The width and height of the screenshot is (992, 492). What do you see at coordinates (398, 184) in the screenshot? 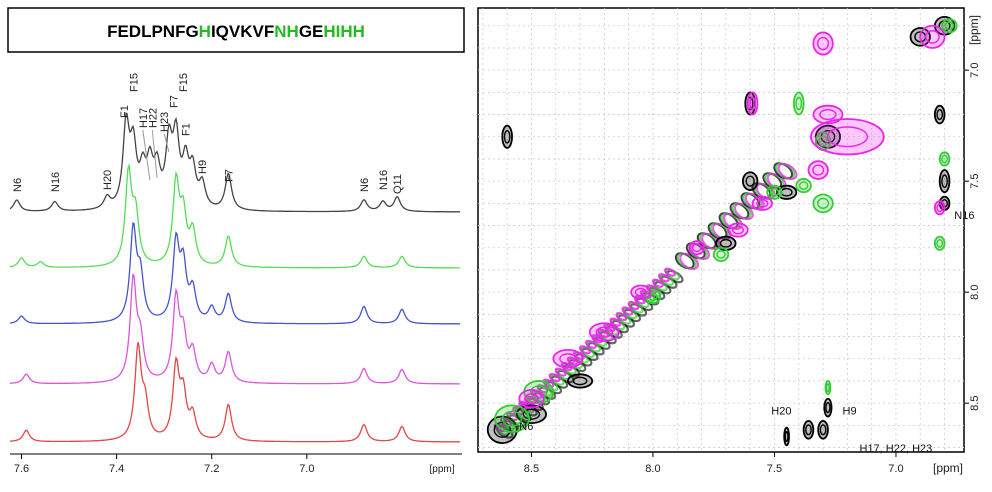
I see `peak-label: Q11` at bounding box center [398, 184].